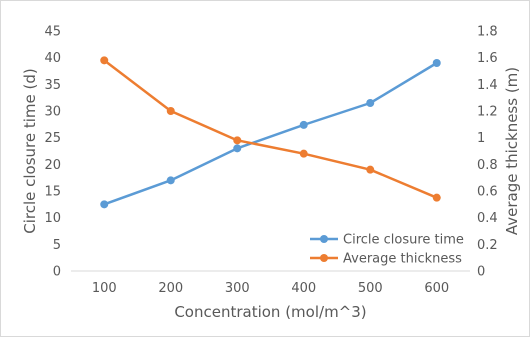  What do you see at coordinates (487, 112) in the screenshot?
I see `y2-tick-label: 1.2` at bounding box center [487, 112].